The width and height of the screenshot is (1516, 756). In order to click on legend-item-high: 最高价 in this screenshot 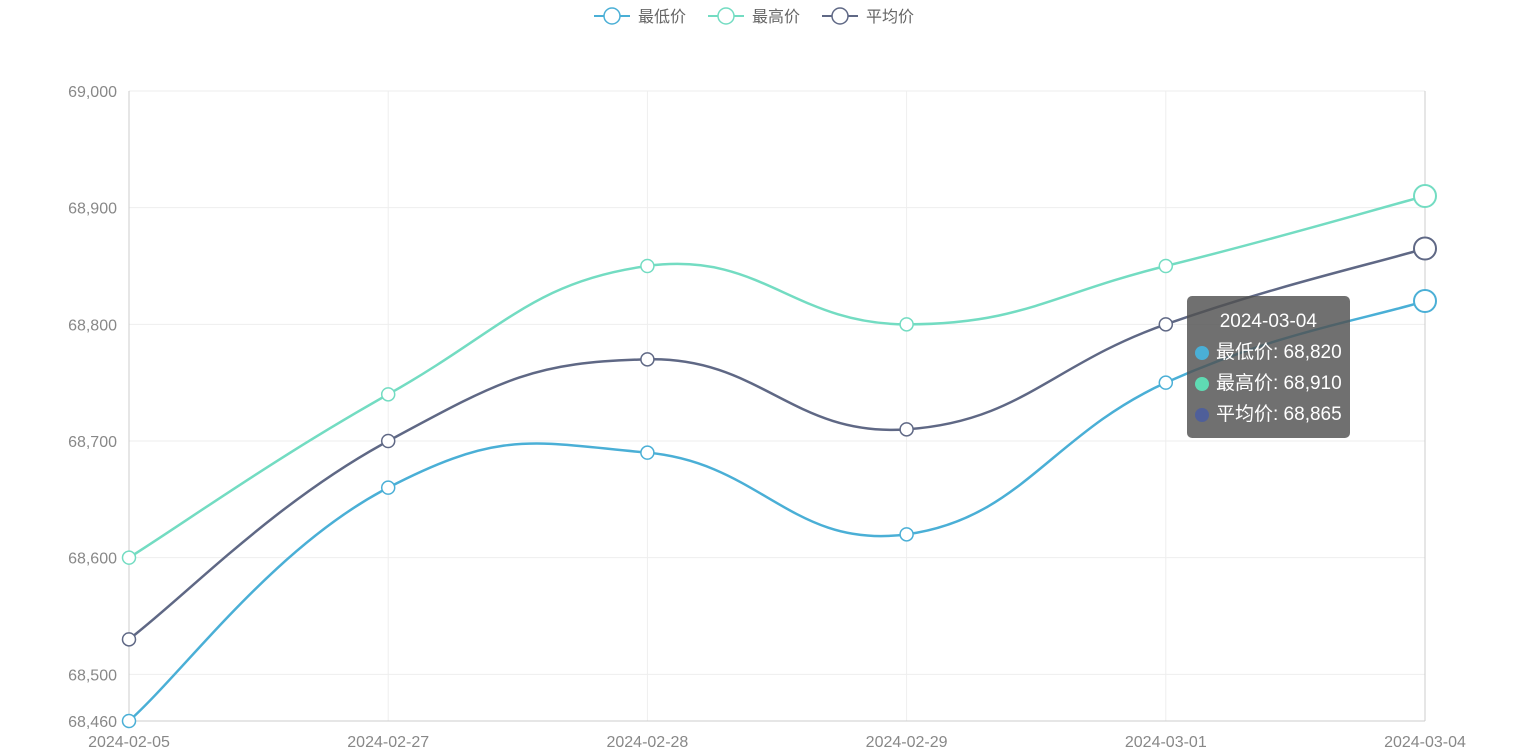, I will do `click(754, 16)`.